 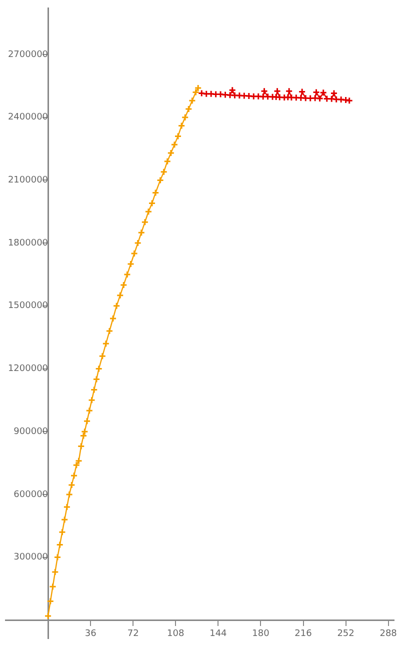 I want to click on x-tick-label: 108, so click(x=176, y=633).